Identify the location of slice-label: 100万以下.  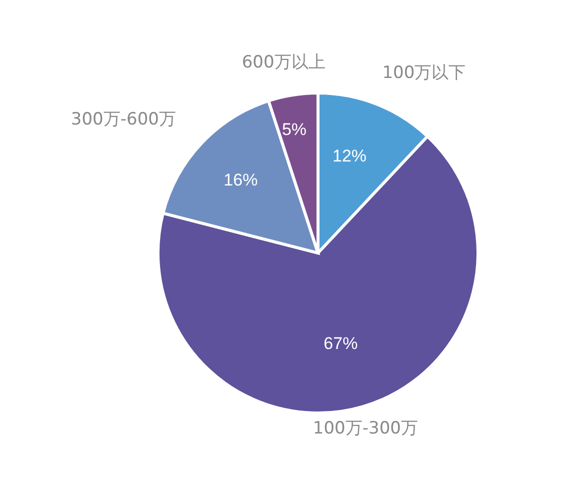
(424, 73).